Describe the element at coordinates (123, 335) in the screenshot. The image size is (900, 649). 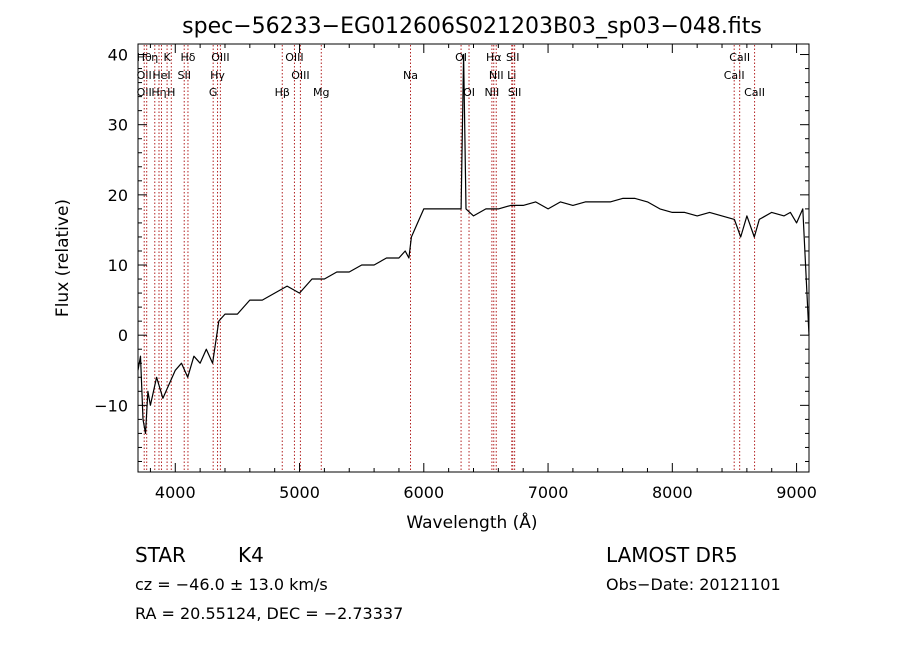
I see `y-tick-label: 0` at that location.